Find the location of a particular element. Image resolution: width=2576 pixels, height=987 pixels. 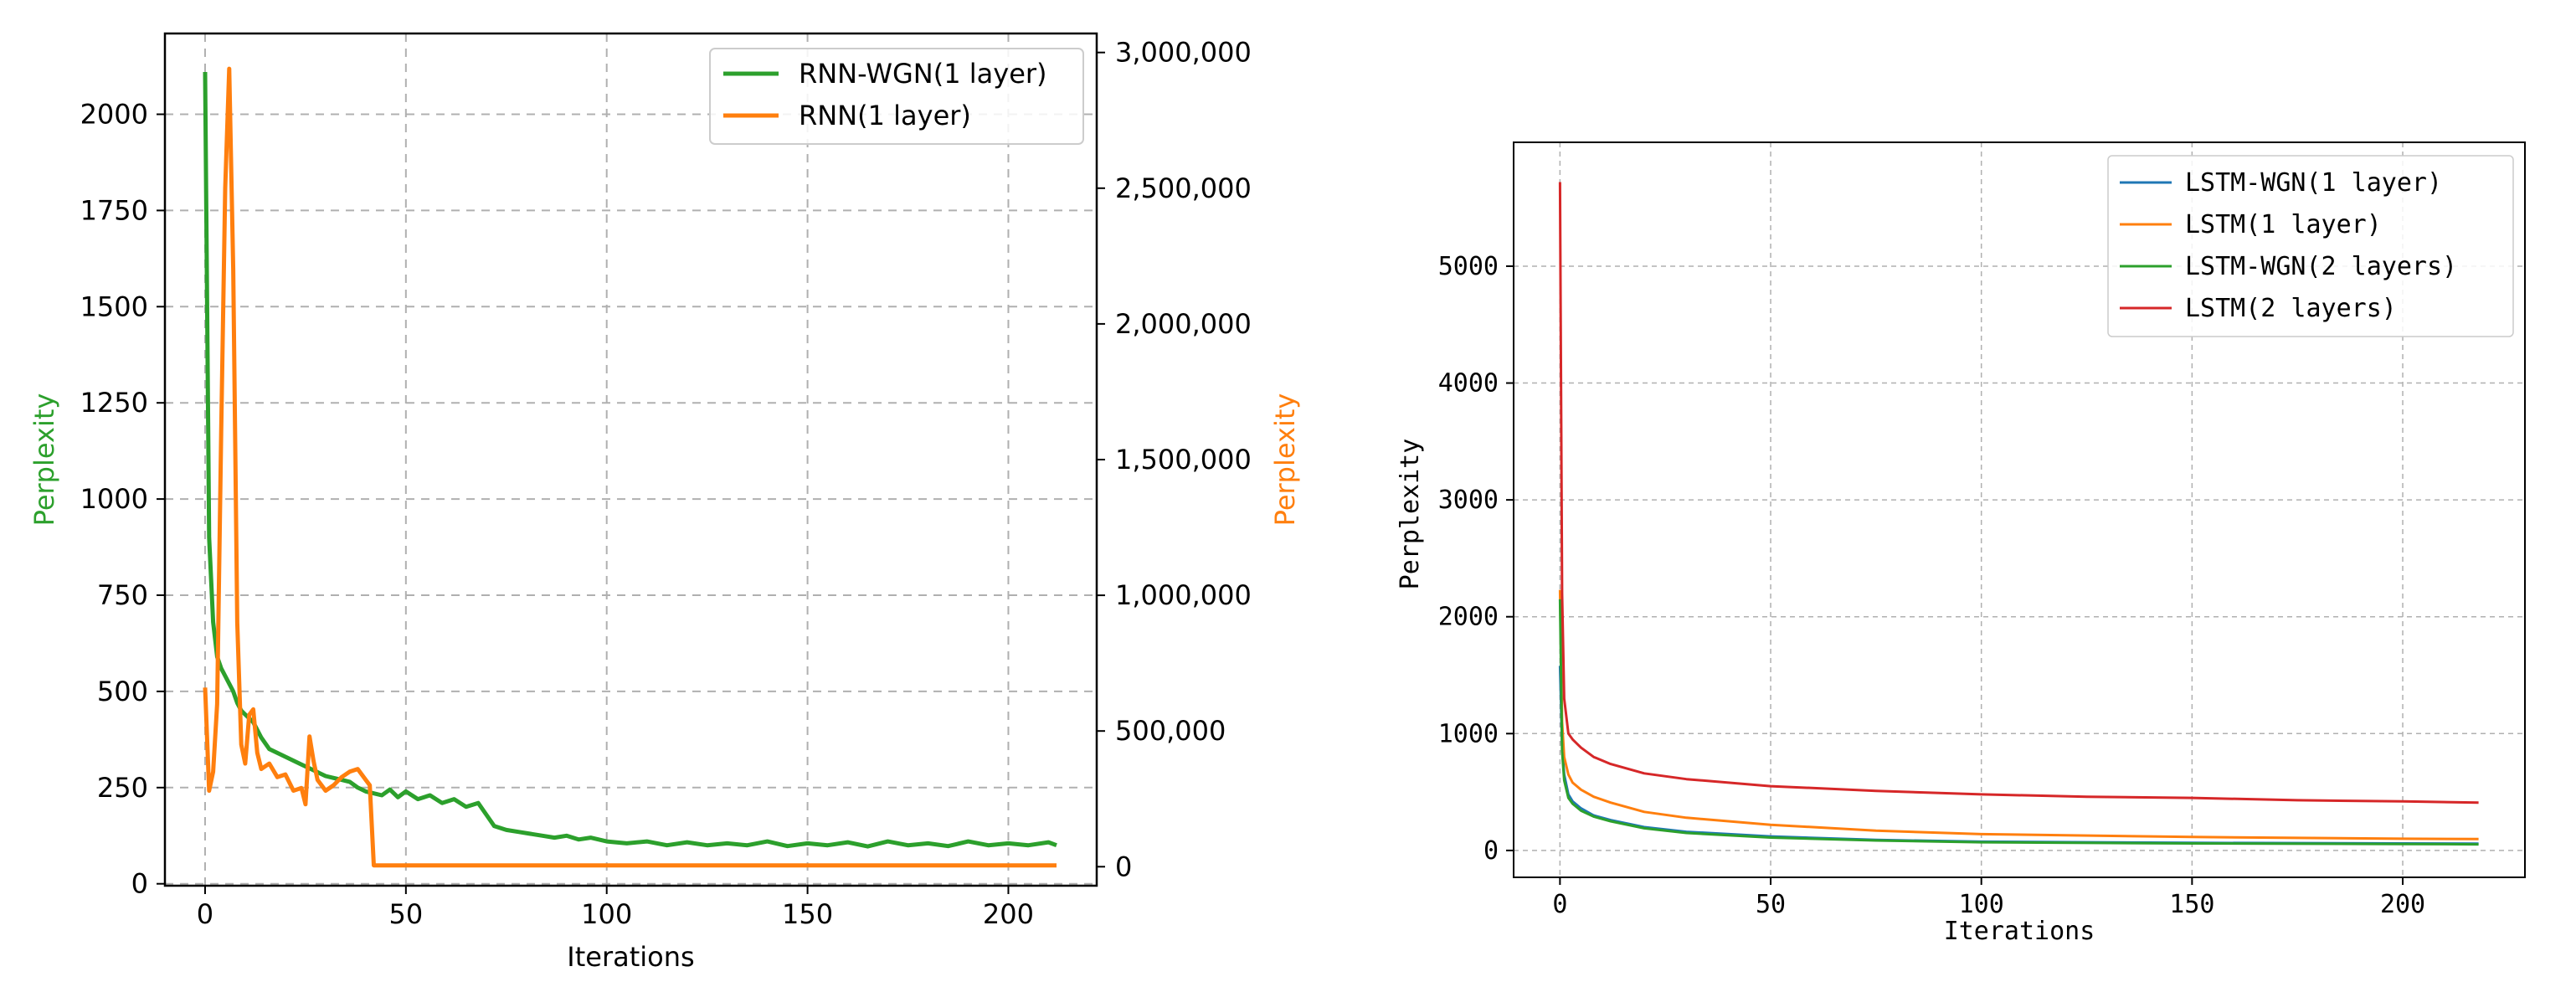

legend-label: RNN-WGN(1 layer) is located at coordinates (923, 74).